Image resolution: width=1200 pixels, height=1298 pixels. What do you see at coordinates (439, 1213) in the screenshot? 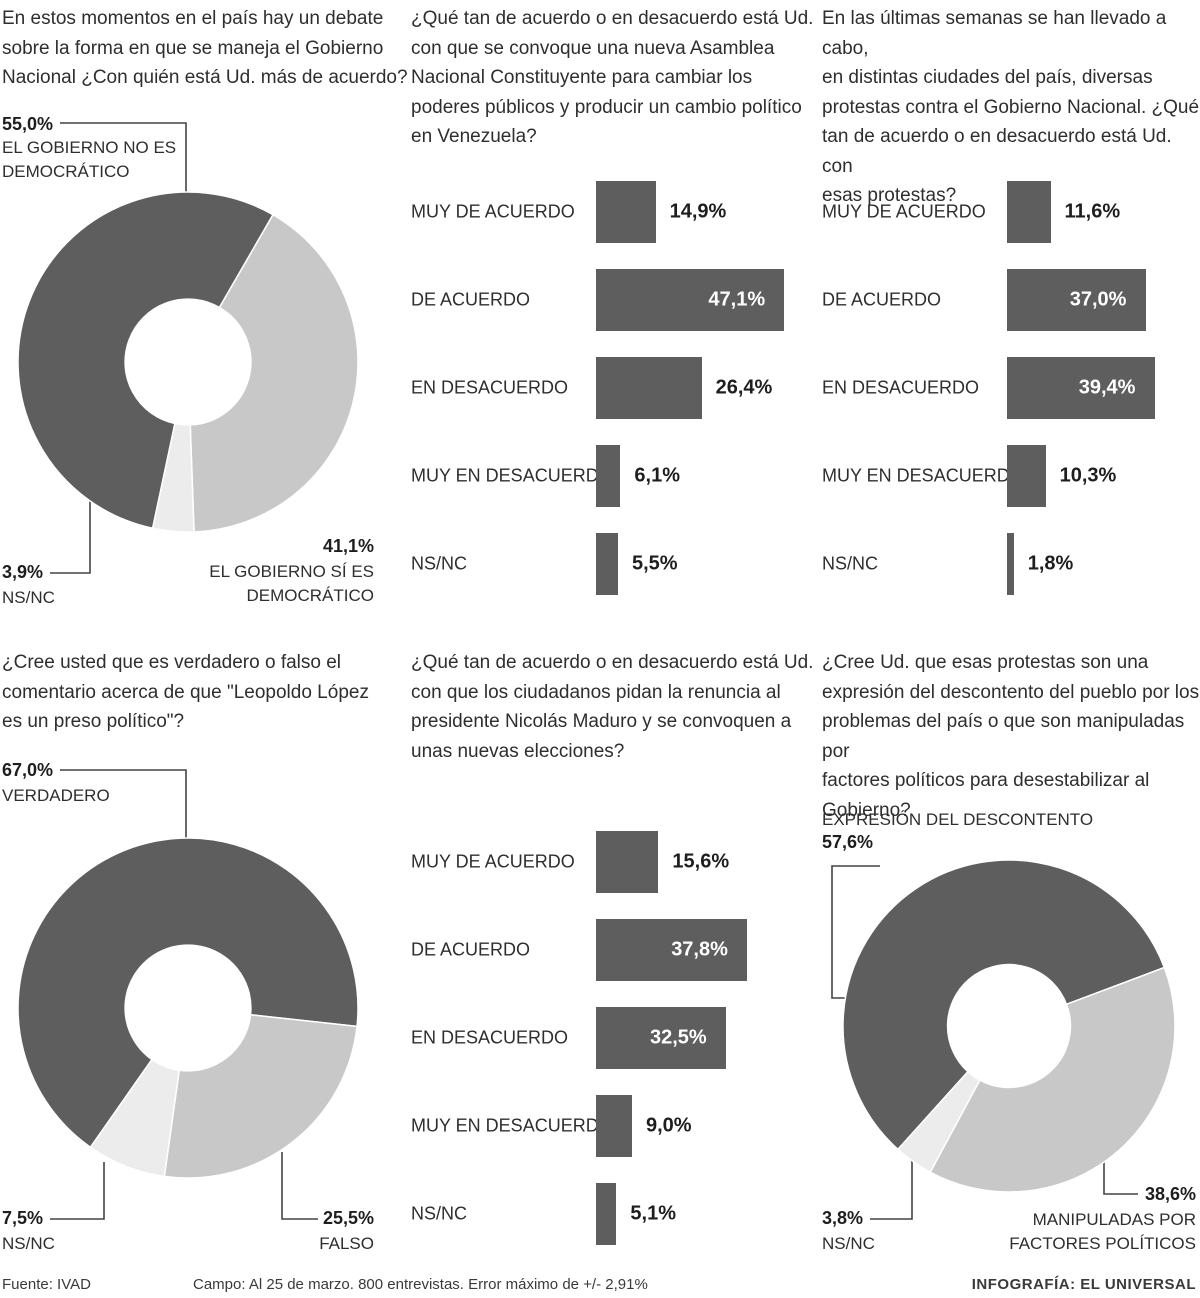
I see `bars5-category-4: NS/NC` at bounding box center [439, 1213].